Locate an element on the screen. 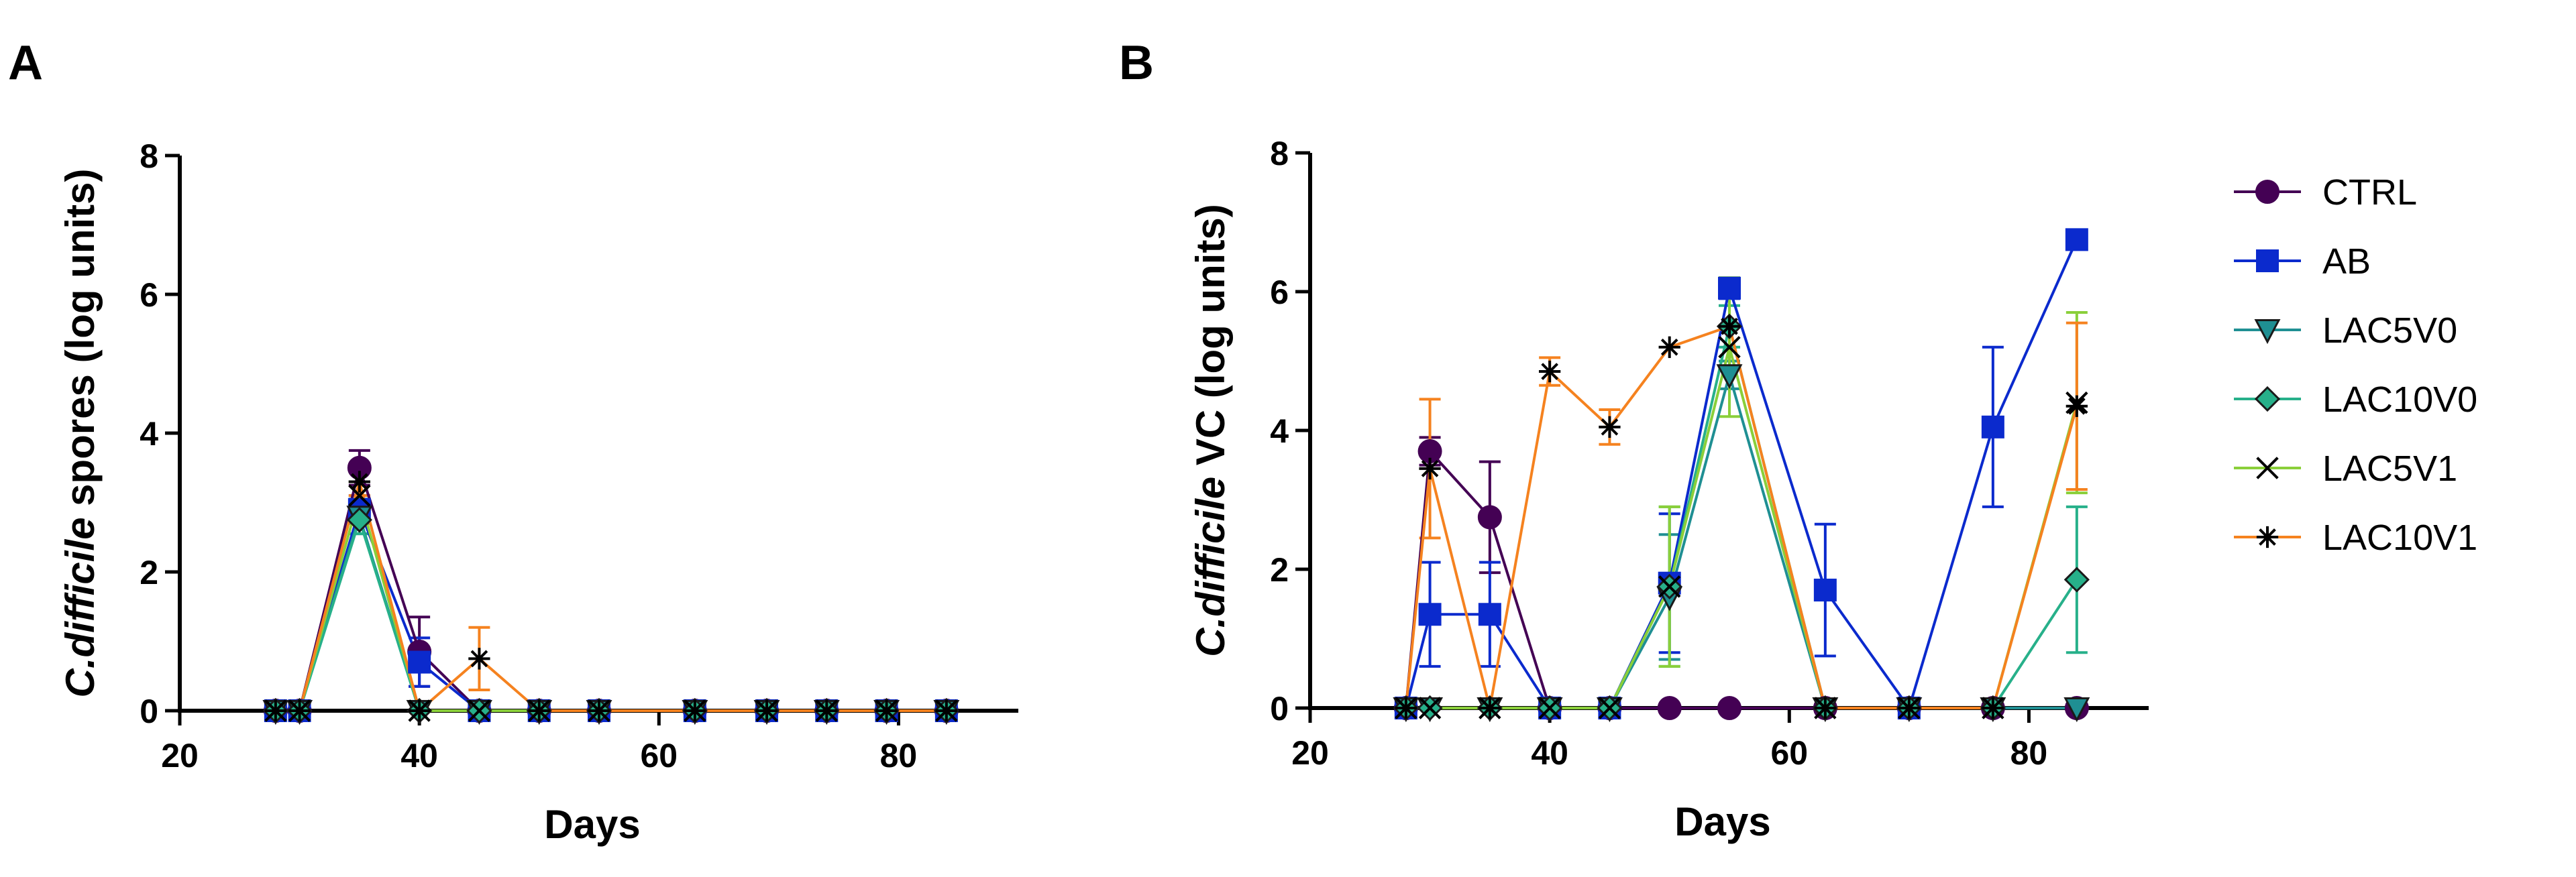 The width and height of the screenshot is (2576, 877). legend-item-lac5v1: LAC5V1 is located at coordinates (2345, 469).